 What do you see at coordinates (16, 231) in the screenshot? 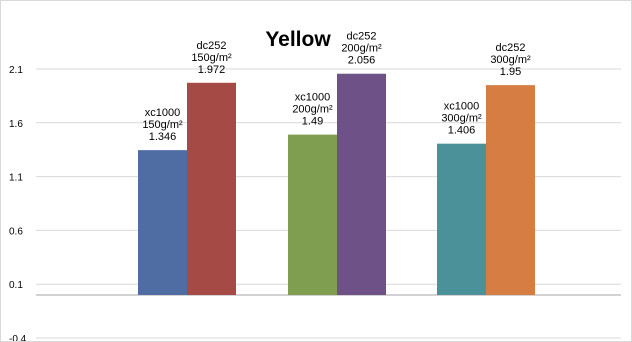
I see `y-tick-label: 0.6` at bounding box center [16, 231].